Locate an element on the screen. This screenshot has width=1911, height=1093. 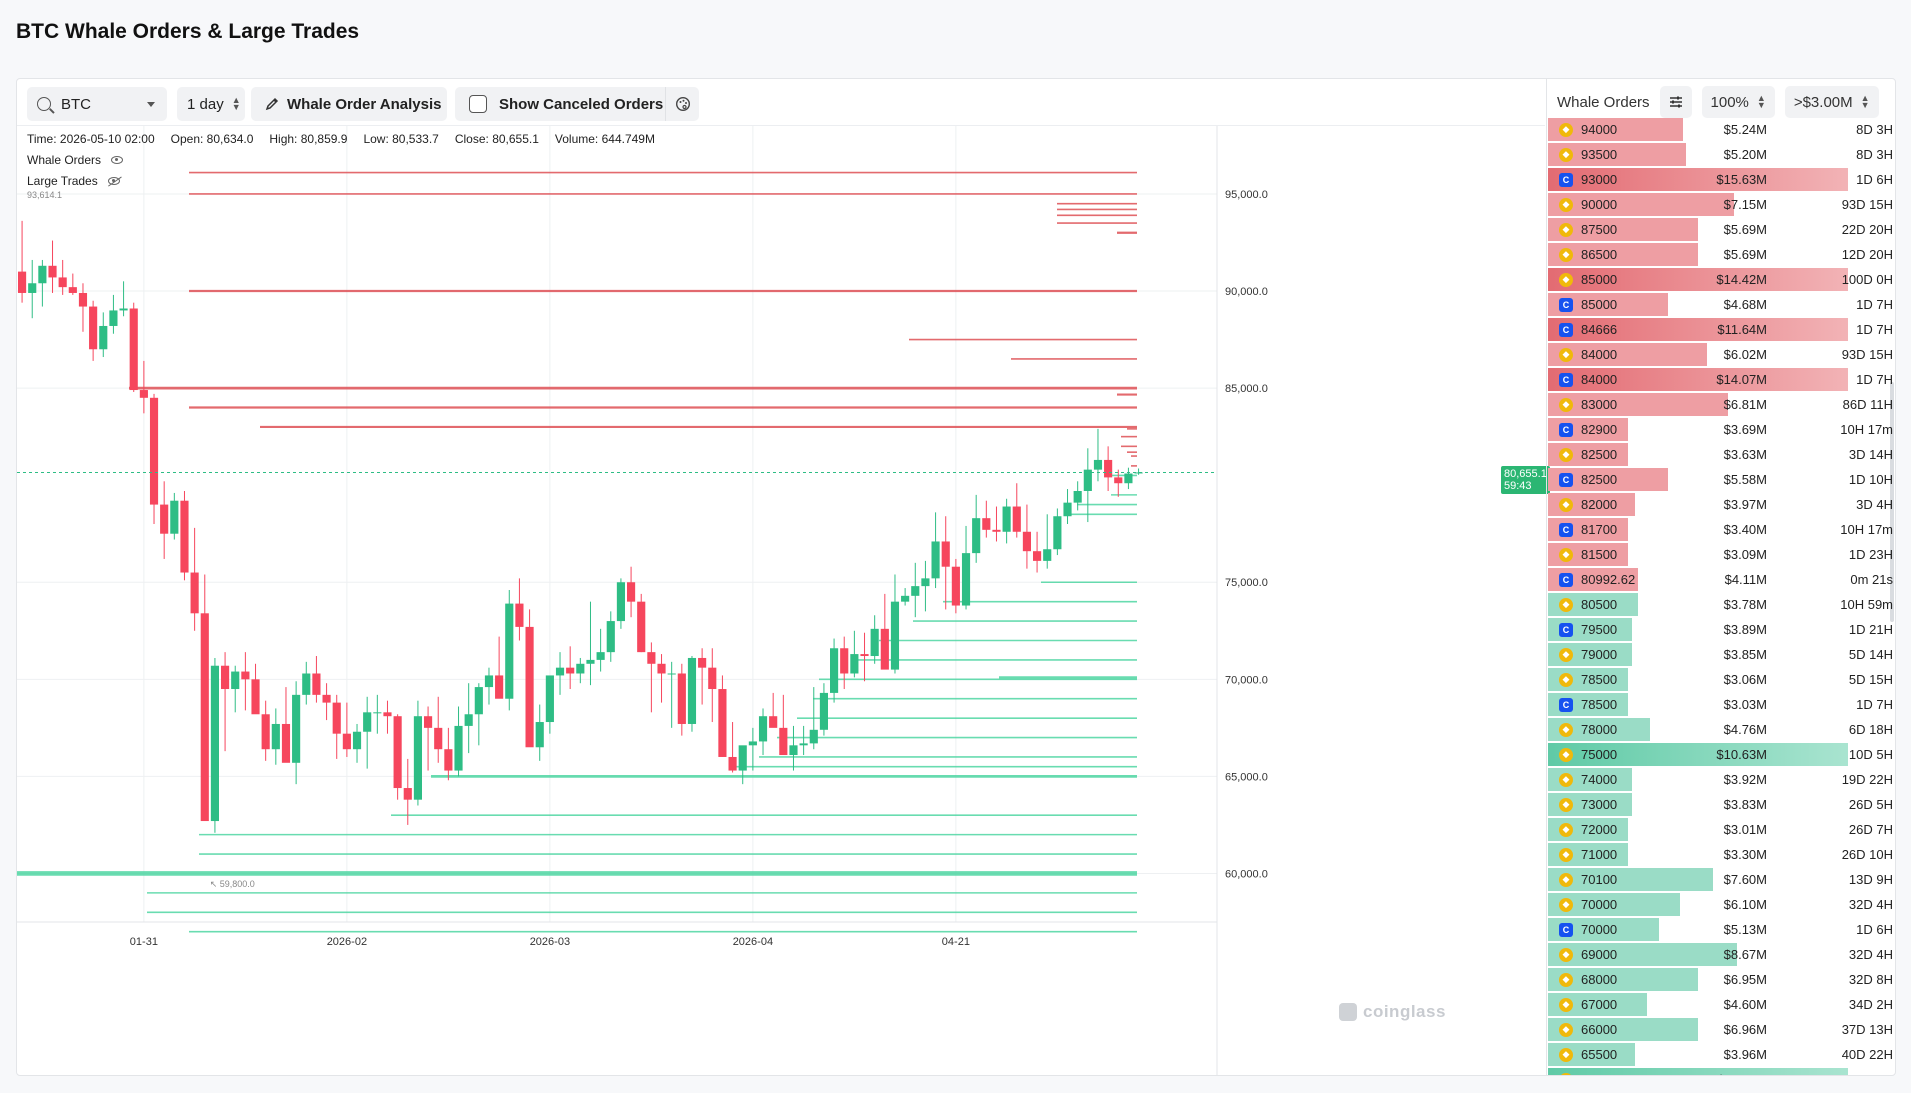
order-row: C 80992.62 $4.11M 0m 21s is located at coordinates (1721, 579).